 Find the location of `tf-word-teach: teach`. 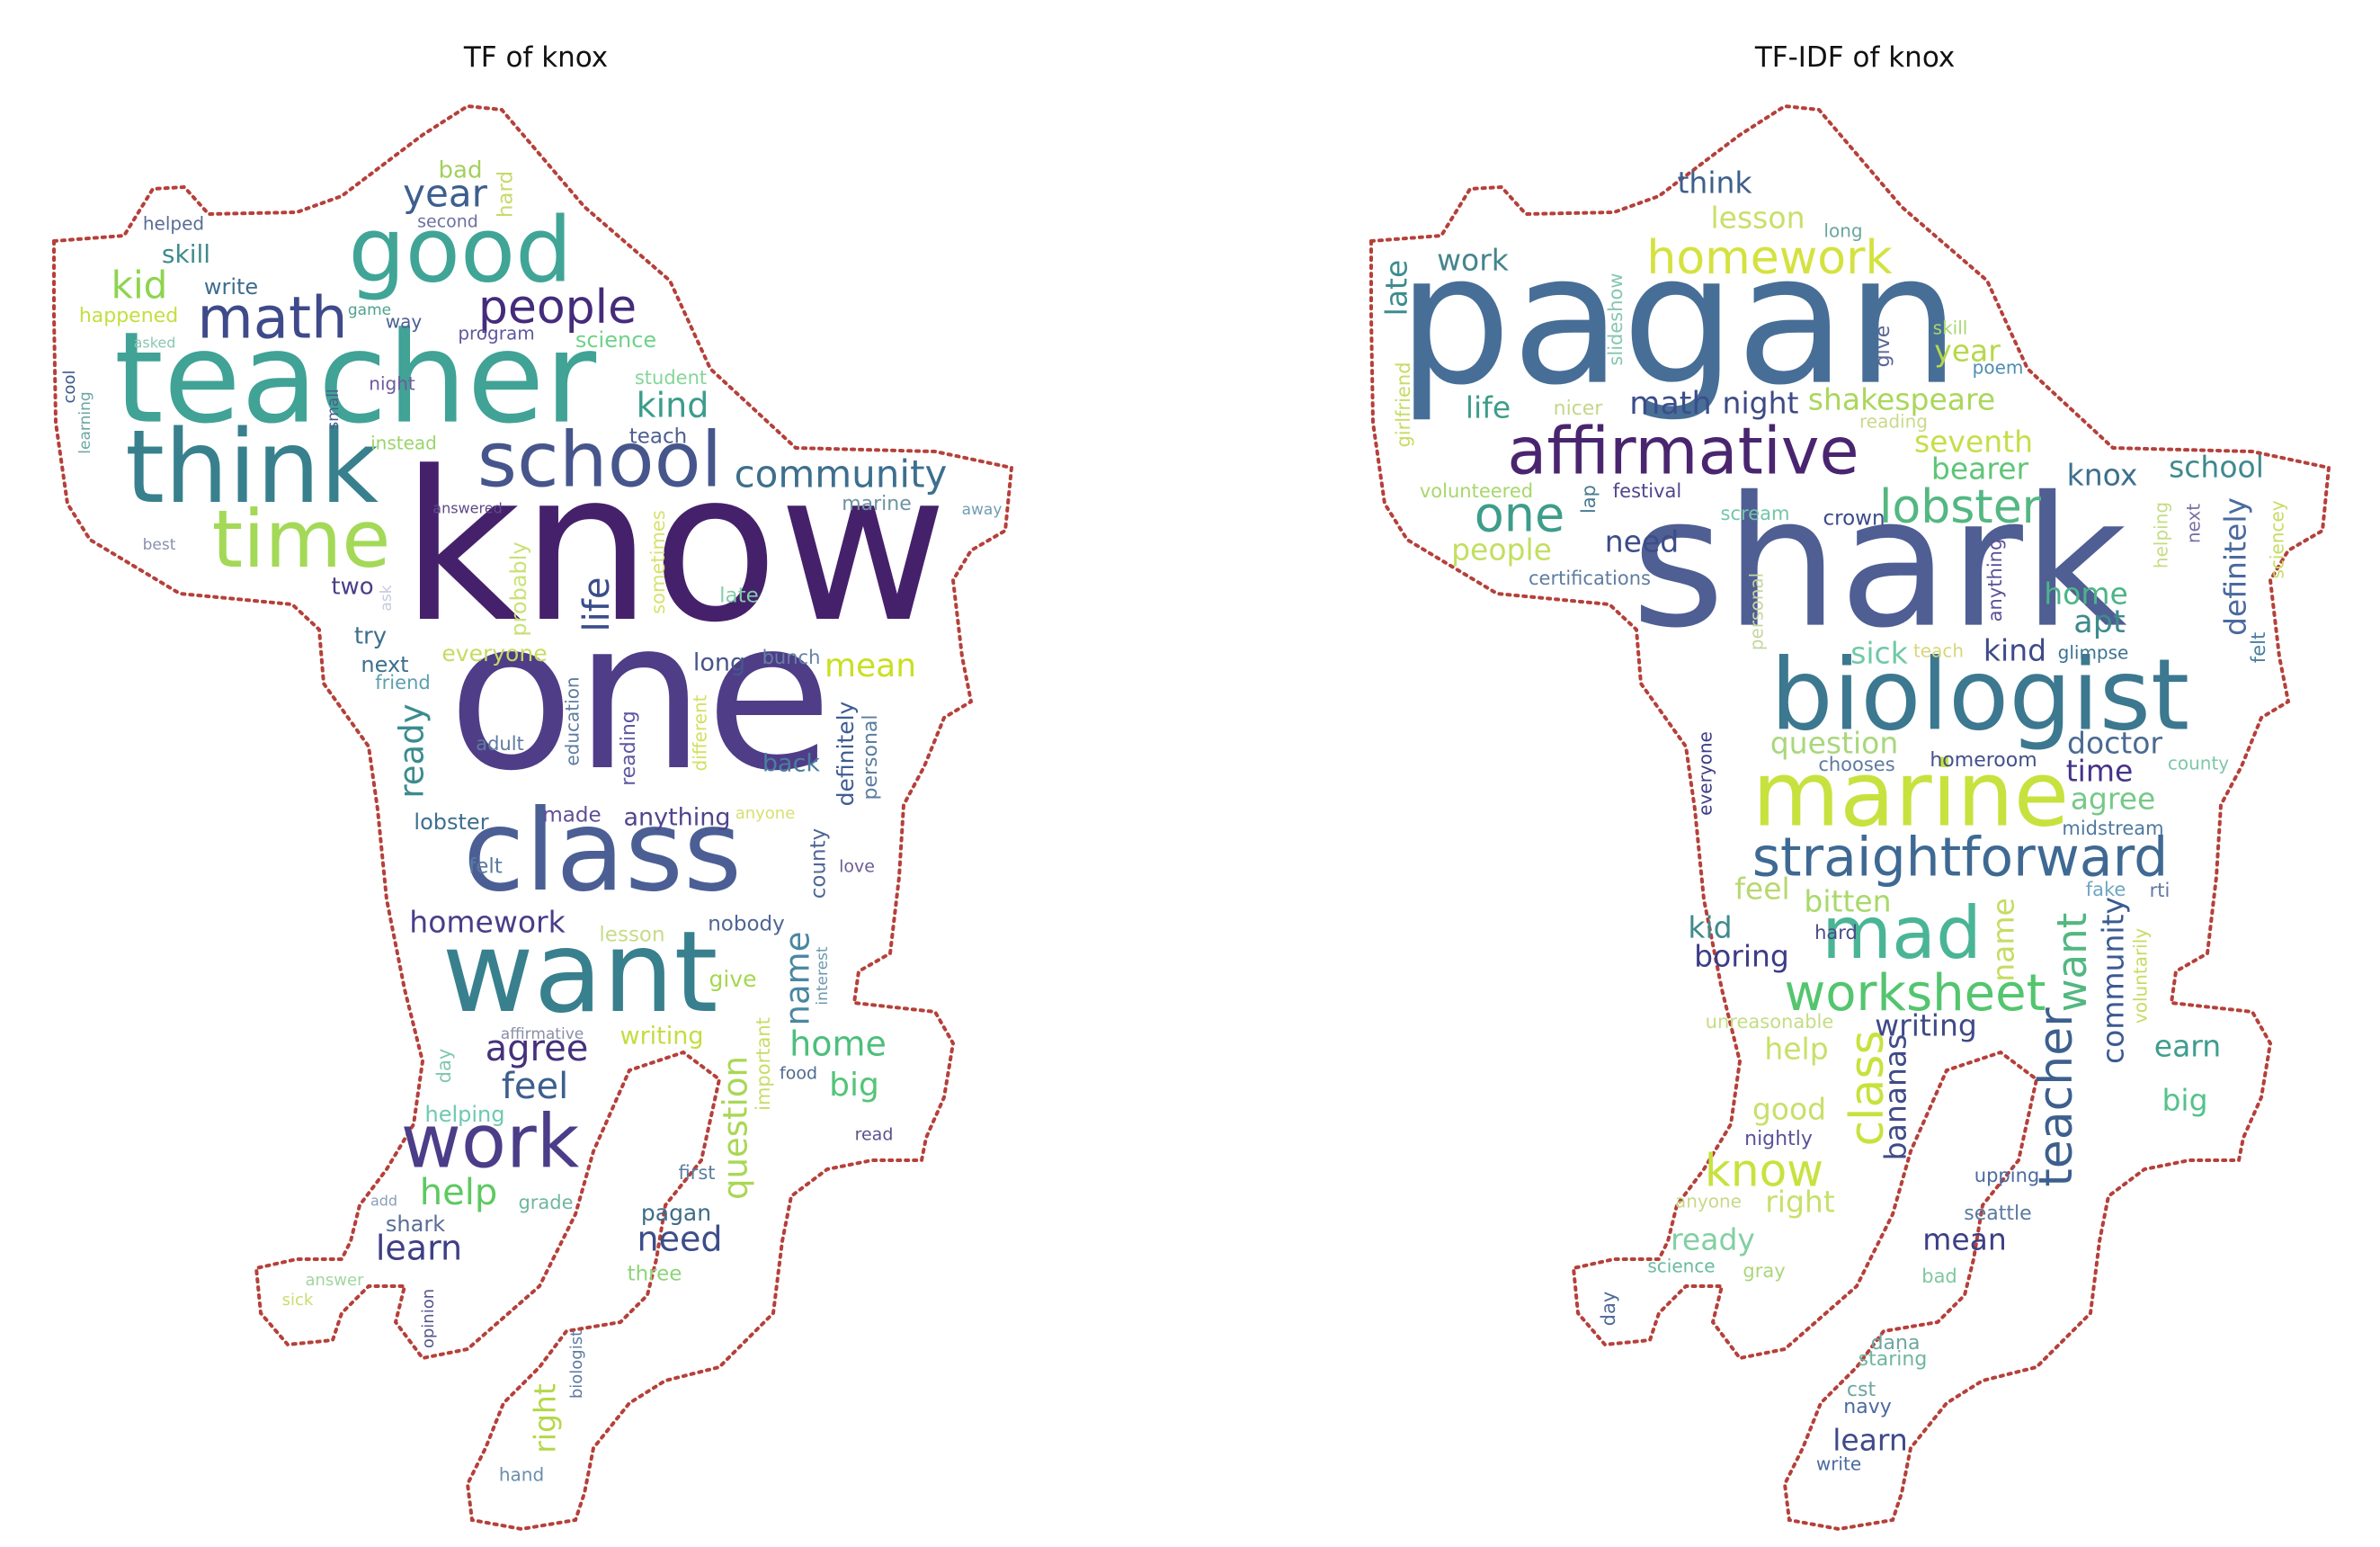

tf-word-teach: teach is located at coordinates (658, 437).